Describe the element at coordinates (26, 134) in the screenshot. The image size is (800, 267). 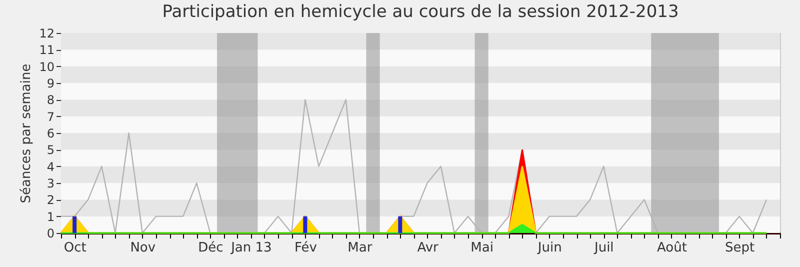
I see `y-axis-title: Séances par semaine` at that location.